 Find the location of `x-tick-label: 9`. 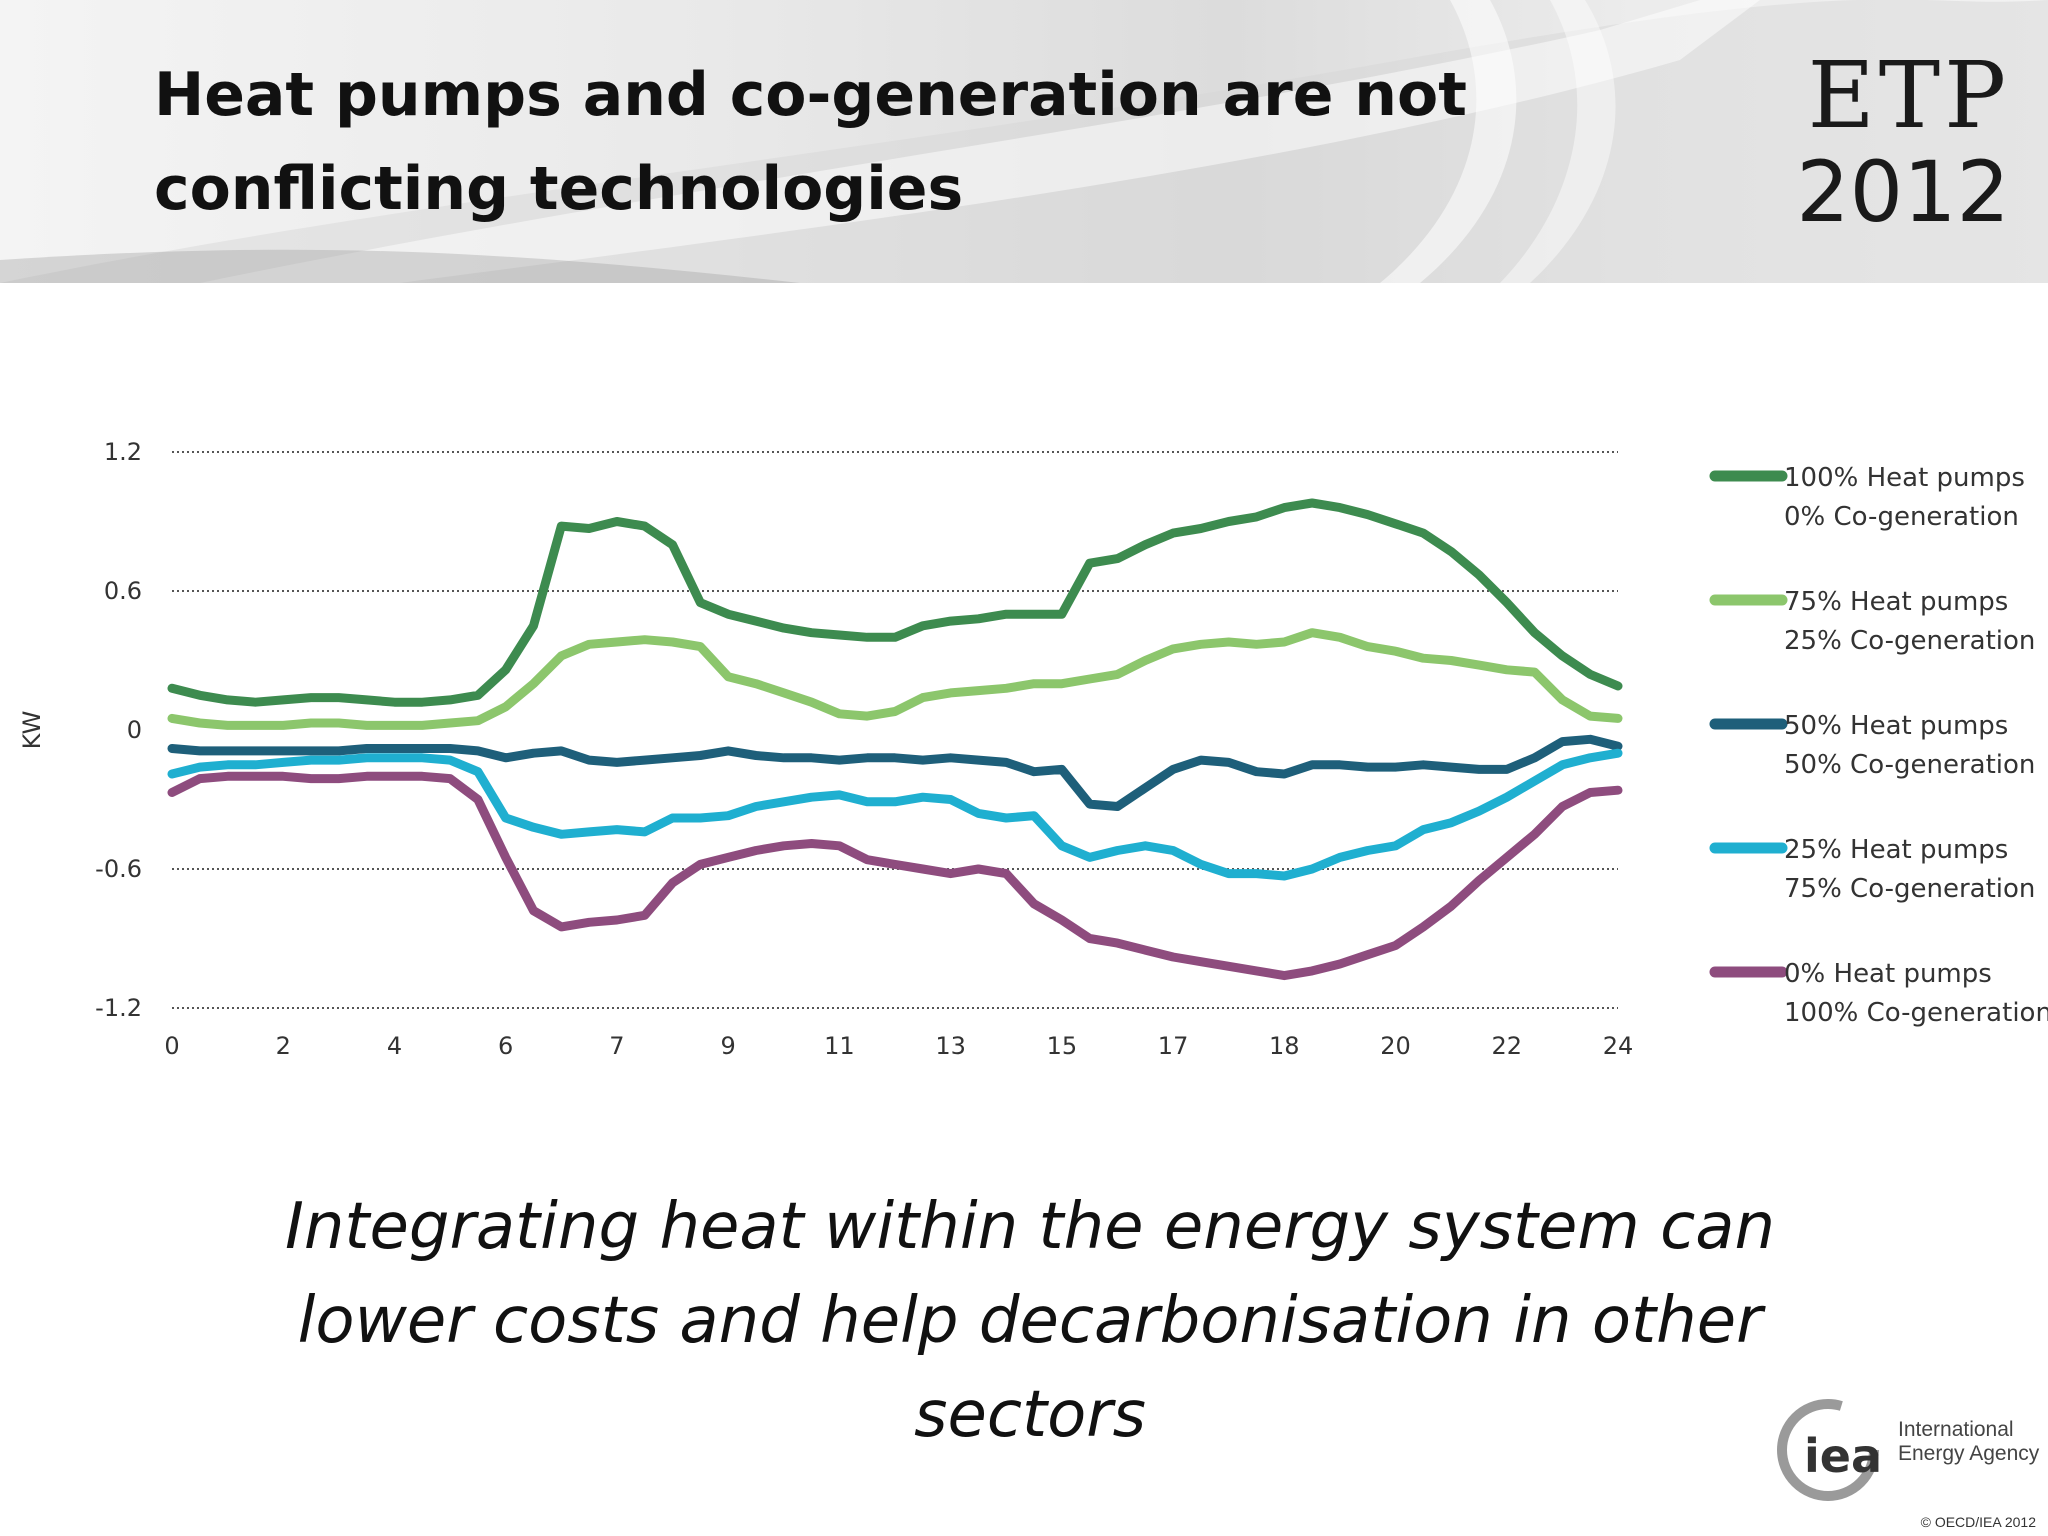

x-tick-label: 9 is located at coordinates (728, 1046).